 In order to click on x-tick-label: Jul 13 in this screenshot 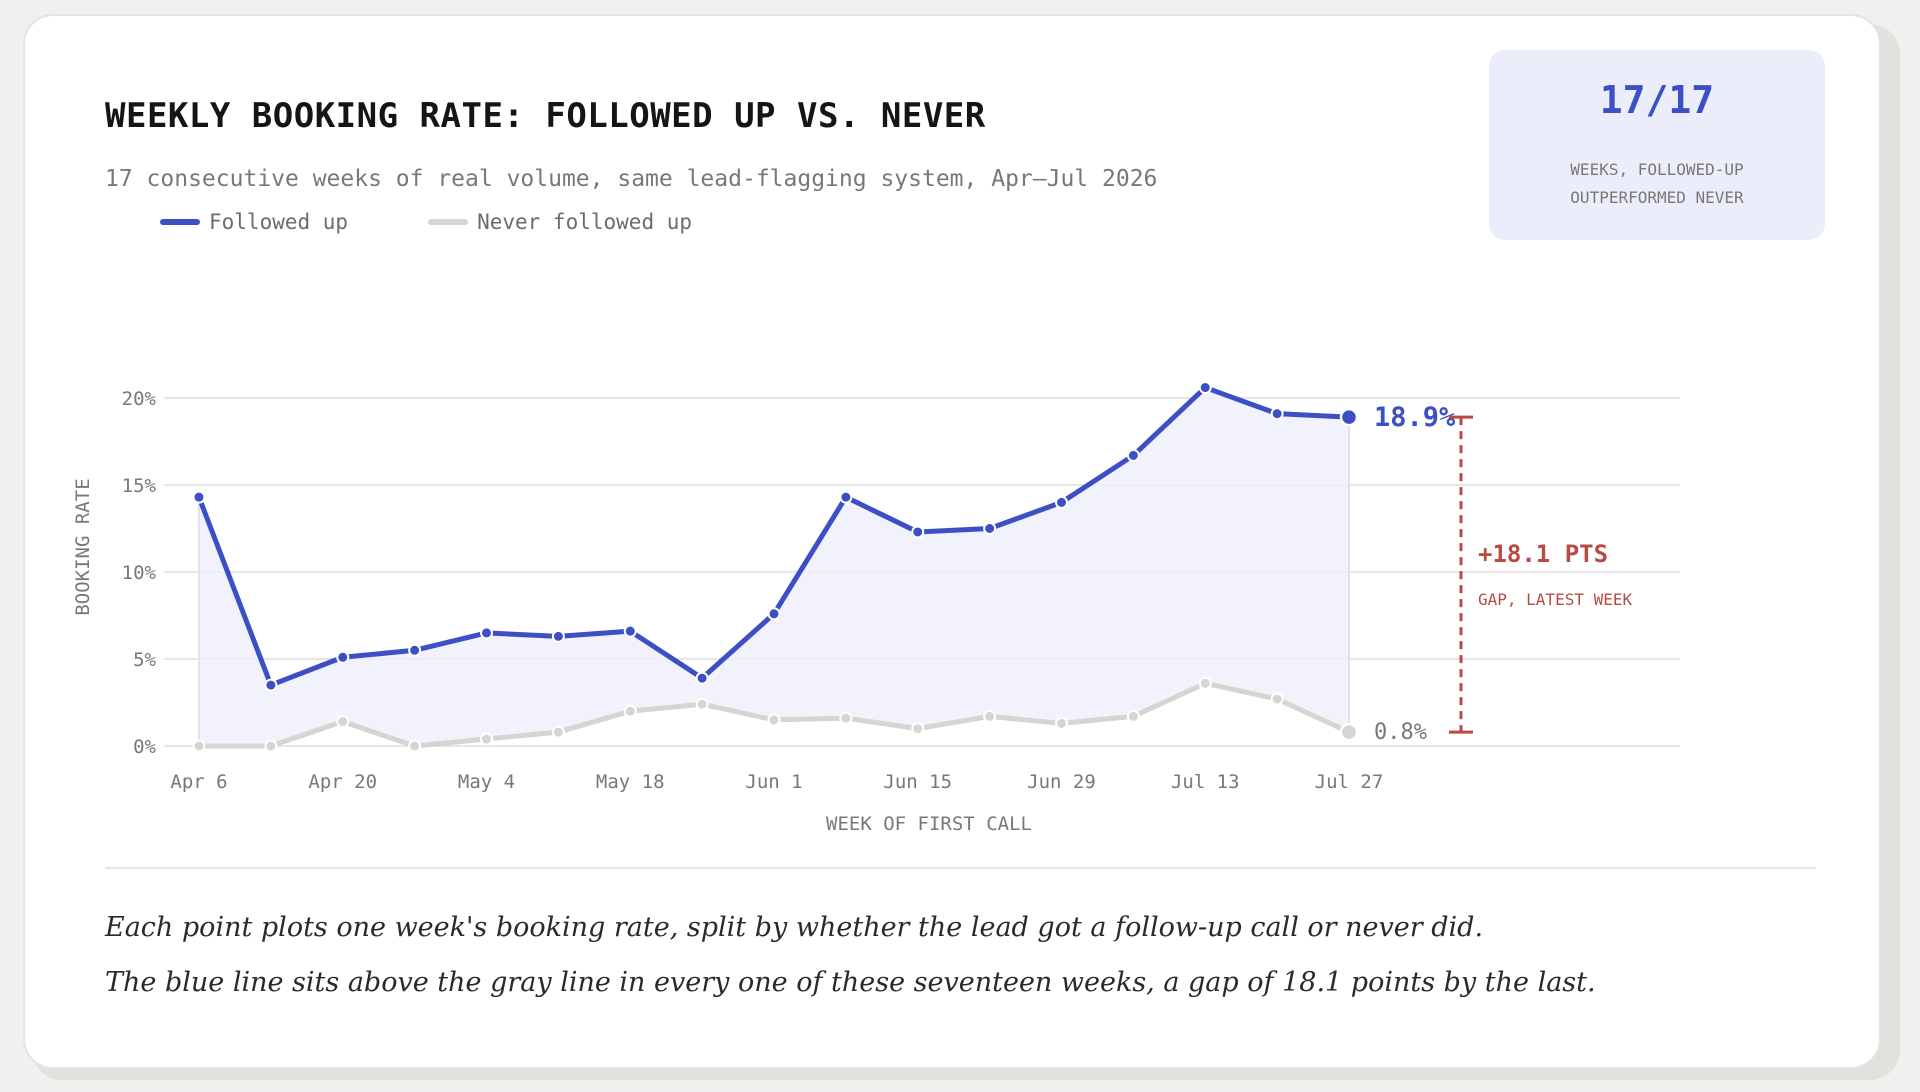, I will do `click(1205, 782)`.